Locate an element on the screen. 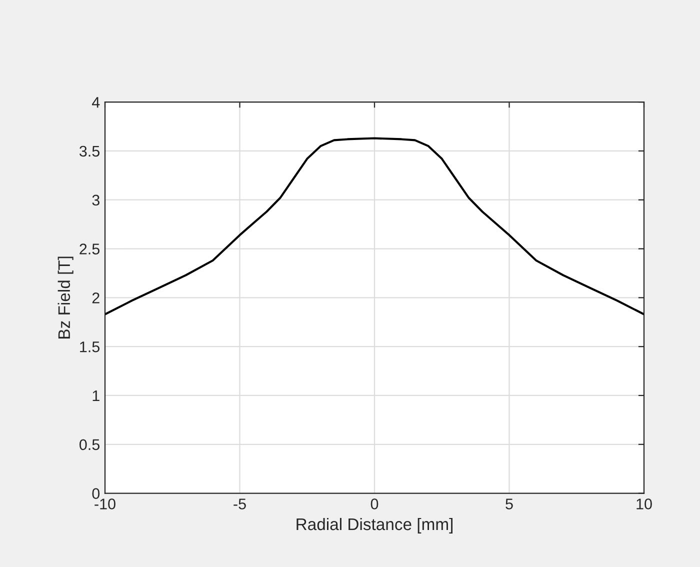 The width and height of the screenshot is (700, 567). y-tick-label: 3 is located at coordinates (96, 200).